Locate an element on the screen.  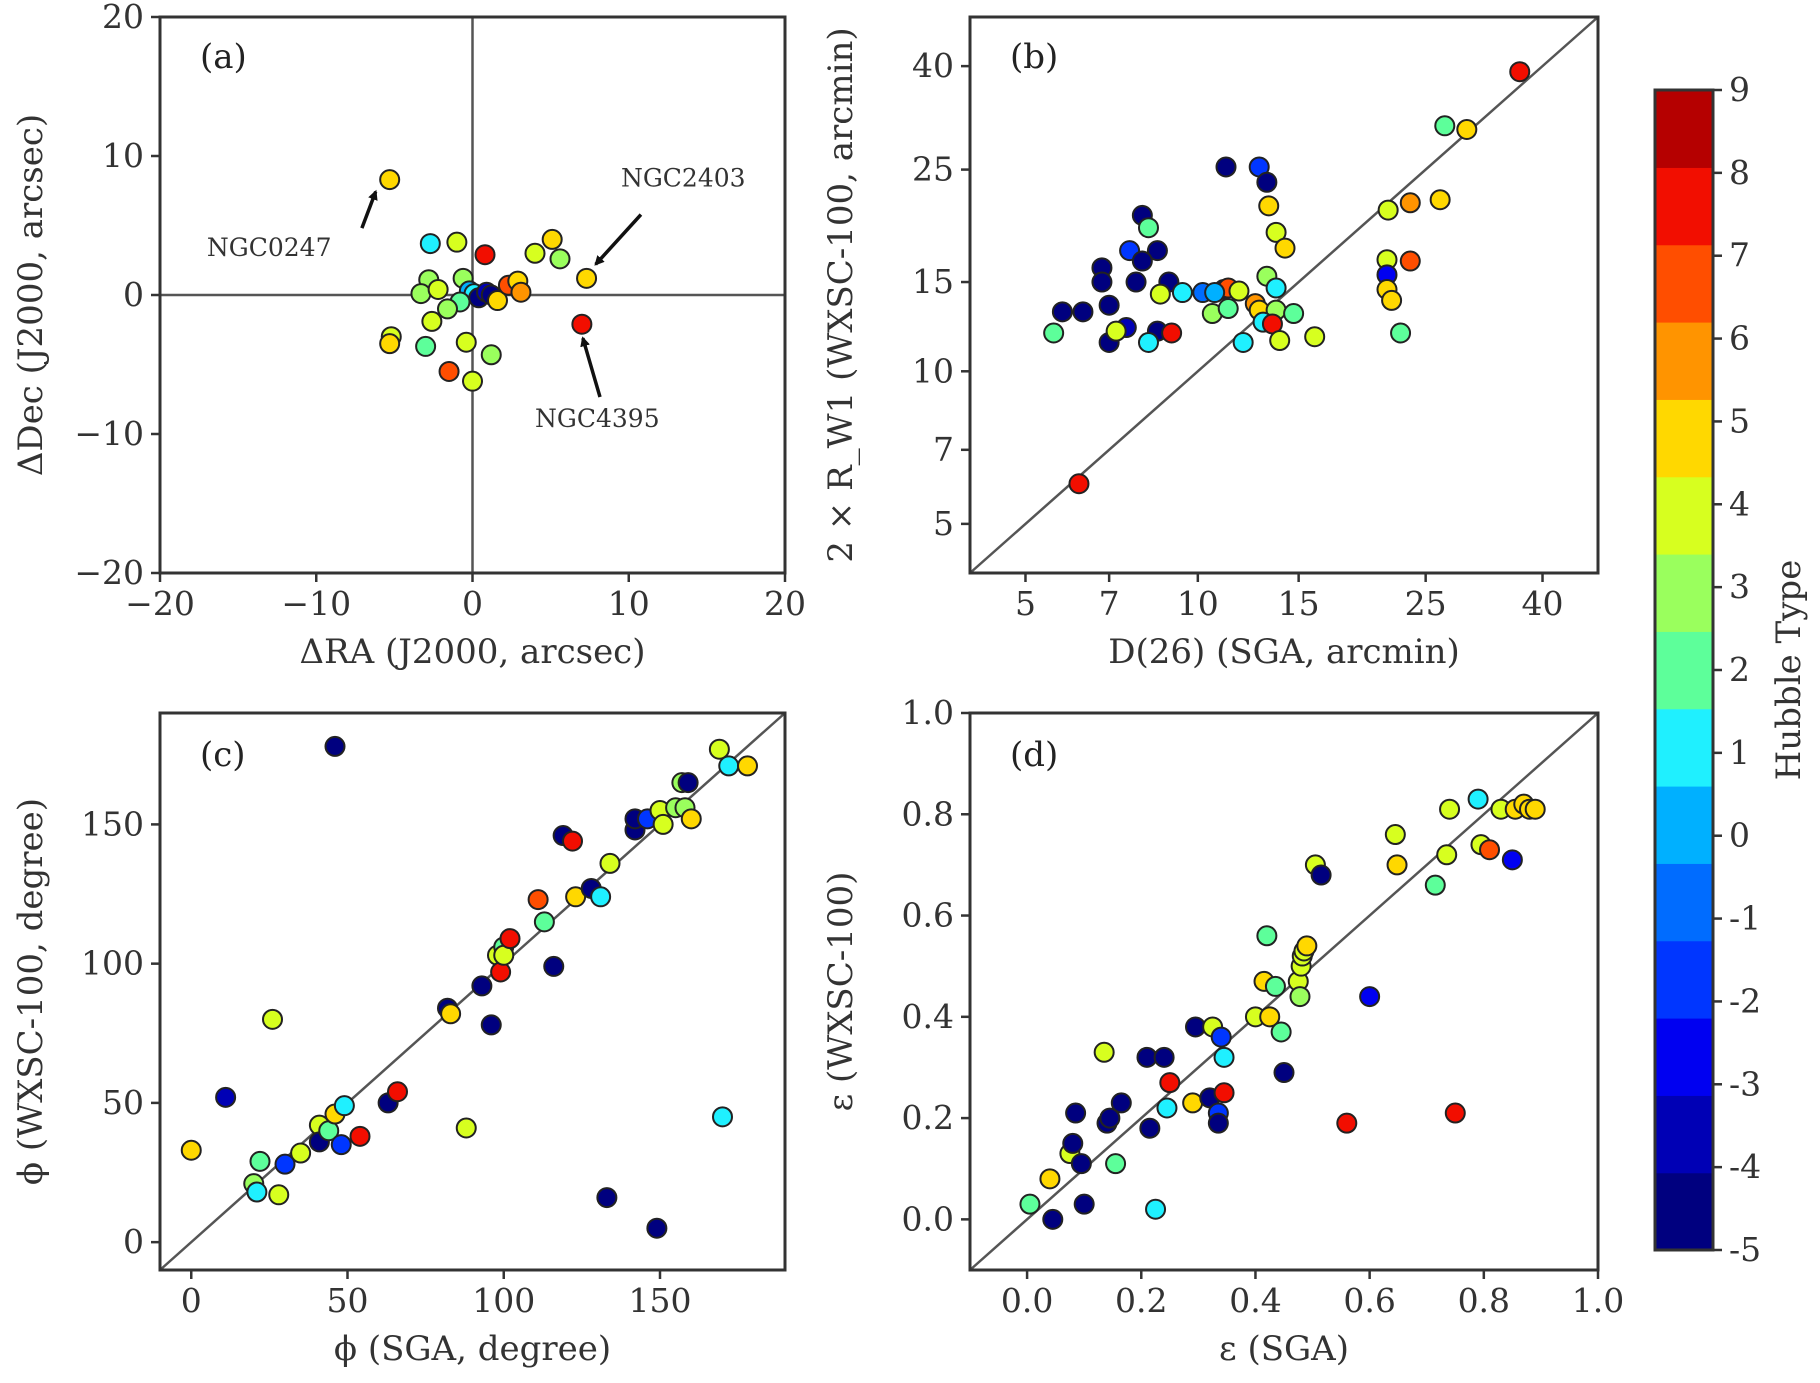
y-tick-label: 10 is located at coordinates (933, 370).